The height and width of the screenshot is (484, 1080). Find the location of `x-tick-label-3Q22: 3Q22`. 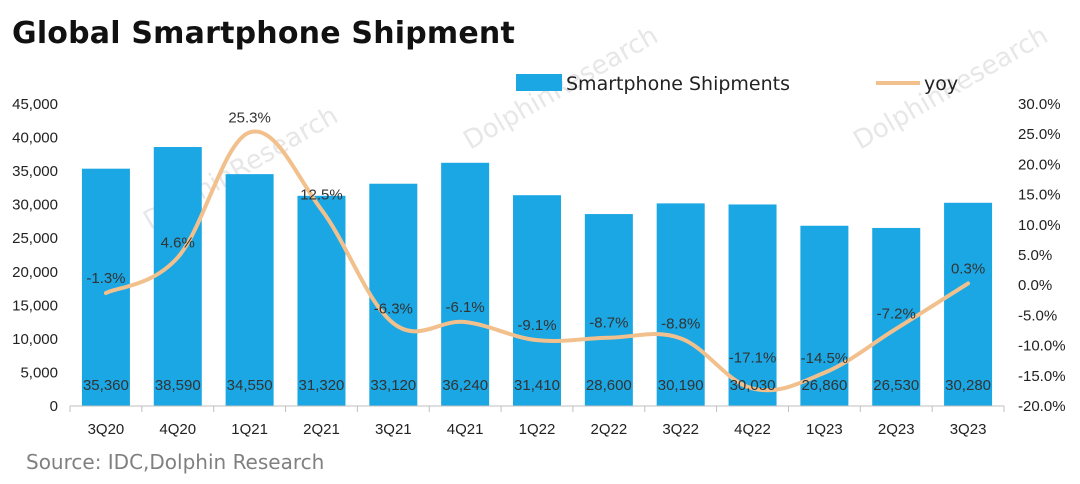

x-tick-label-3Q22: 3Q22 is located at coordinates (680, 429).